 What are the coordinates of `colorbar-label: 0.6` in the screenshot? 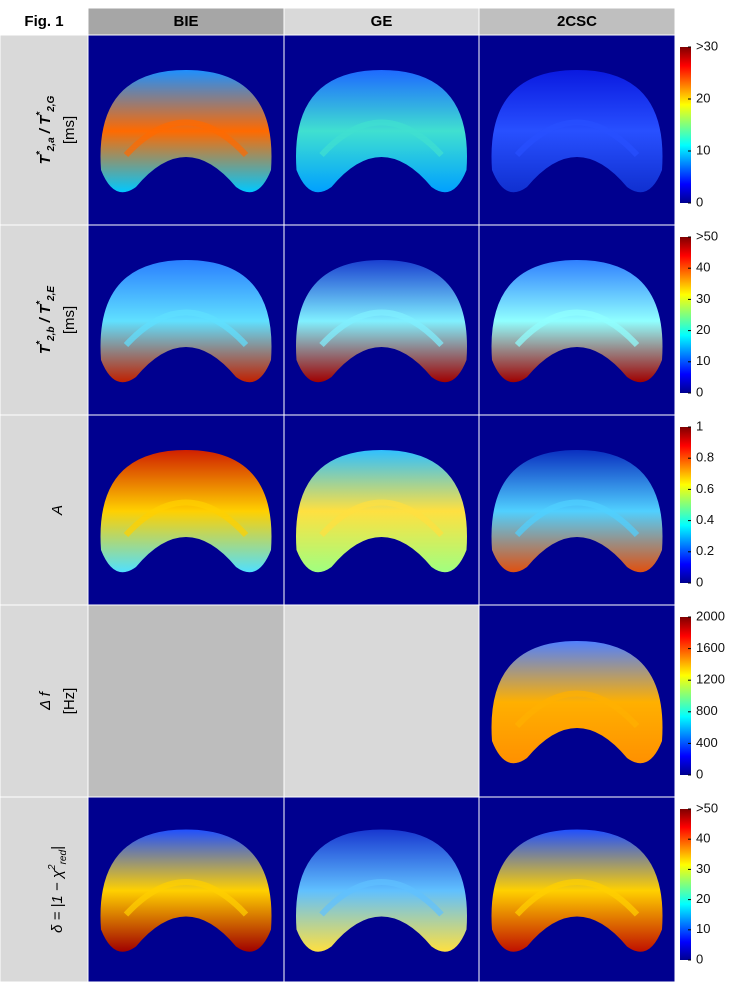 It's located at (705, 488).